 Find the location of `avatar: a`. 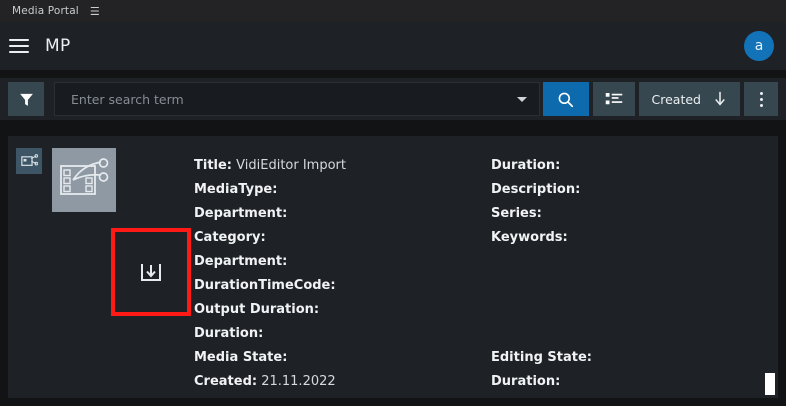

avatar: a is located at coordinates (759, 46).